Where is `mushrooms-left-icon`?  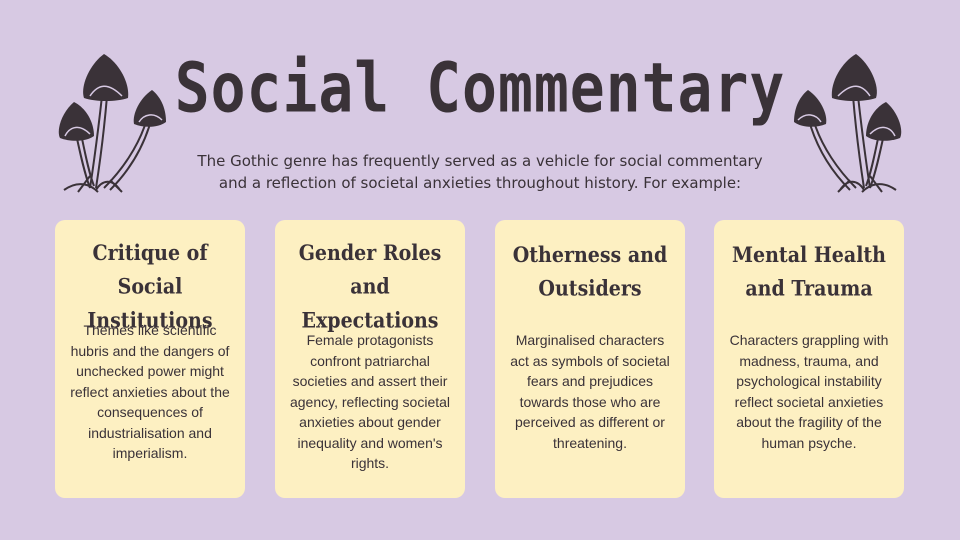 mushrooms-left-icon is located at coordinates (112, 123).